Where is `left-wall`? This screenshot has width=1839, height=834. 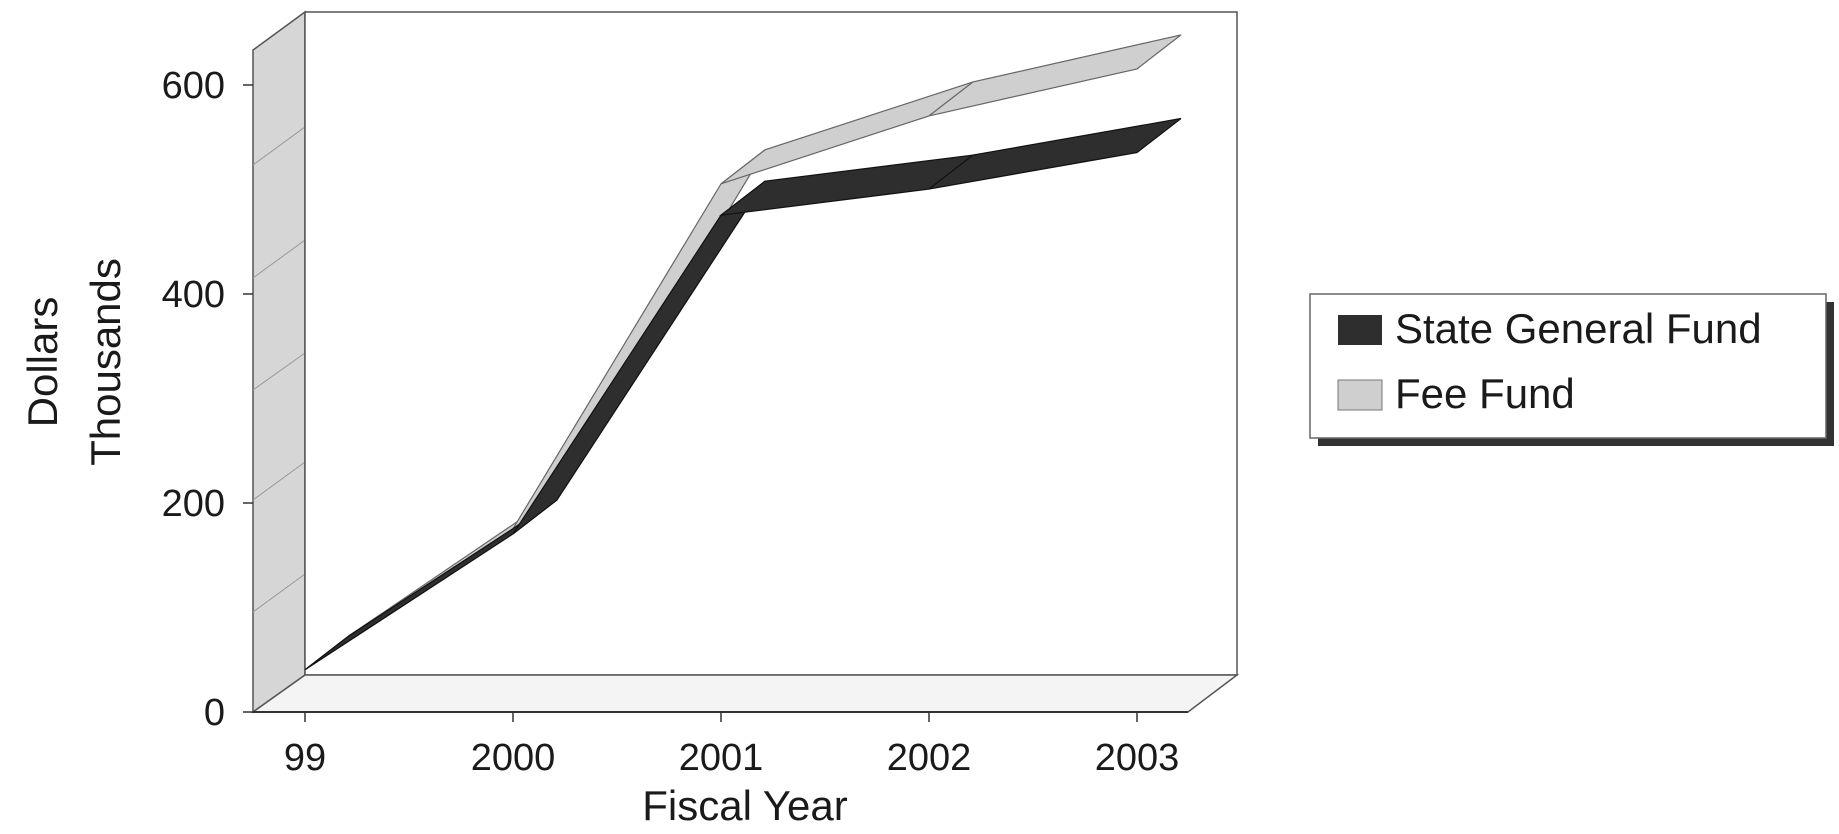 left-wall is located at coordinates (279, 362).